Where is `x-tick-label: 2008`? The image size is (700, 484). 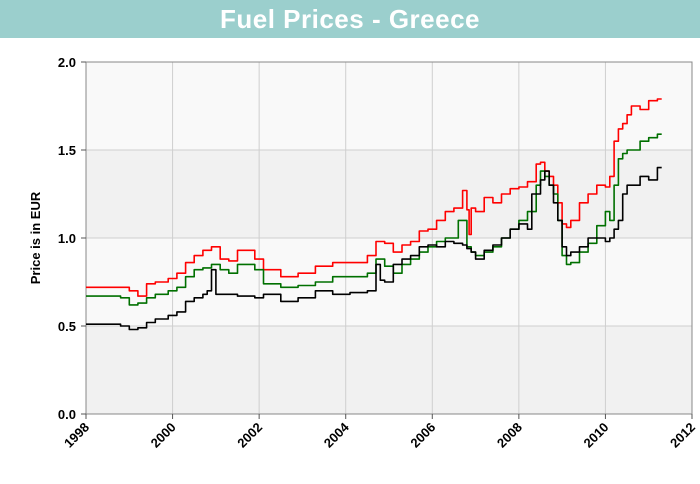
x-tick-label: 2008 is located at coordinates (509, 435).